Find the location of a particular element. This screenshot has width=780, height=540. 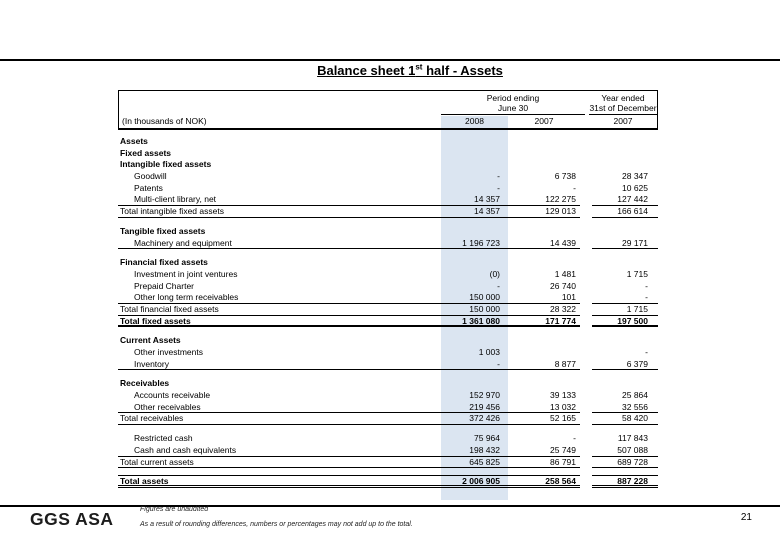

value-year-end: 197 500 is located at coordinates (625, 322).